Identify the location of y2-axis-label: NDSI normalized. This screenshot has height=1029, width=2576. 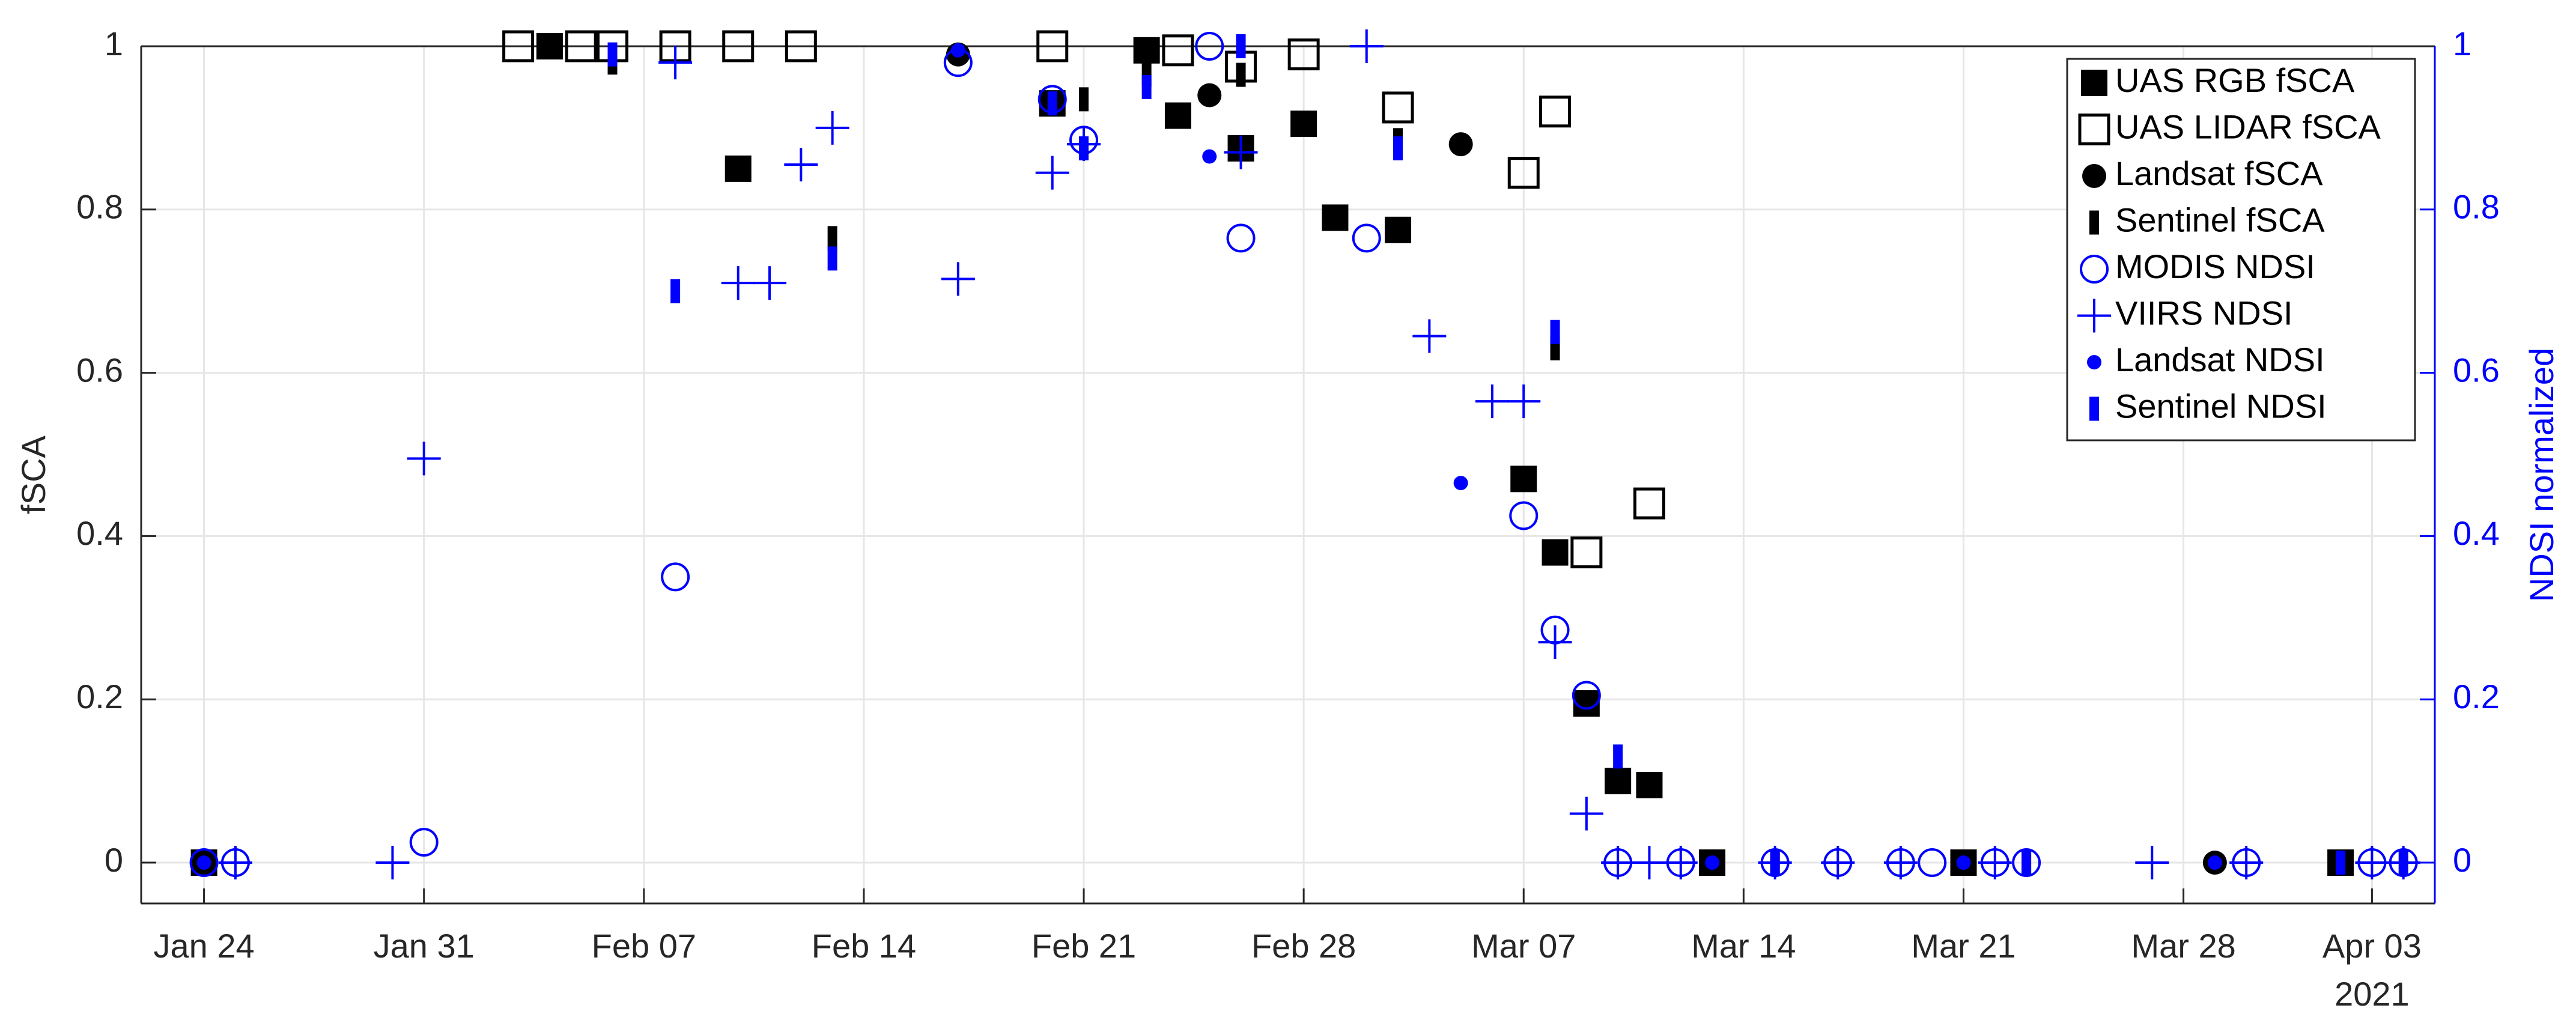
(2541, 475).